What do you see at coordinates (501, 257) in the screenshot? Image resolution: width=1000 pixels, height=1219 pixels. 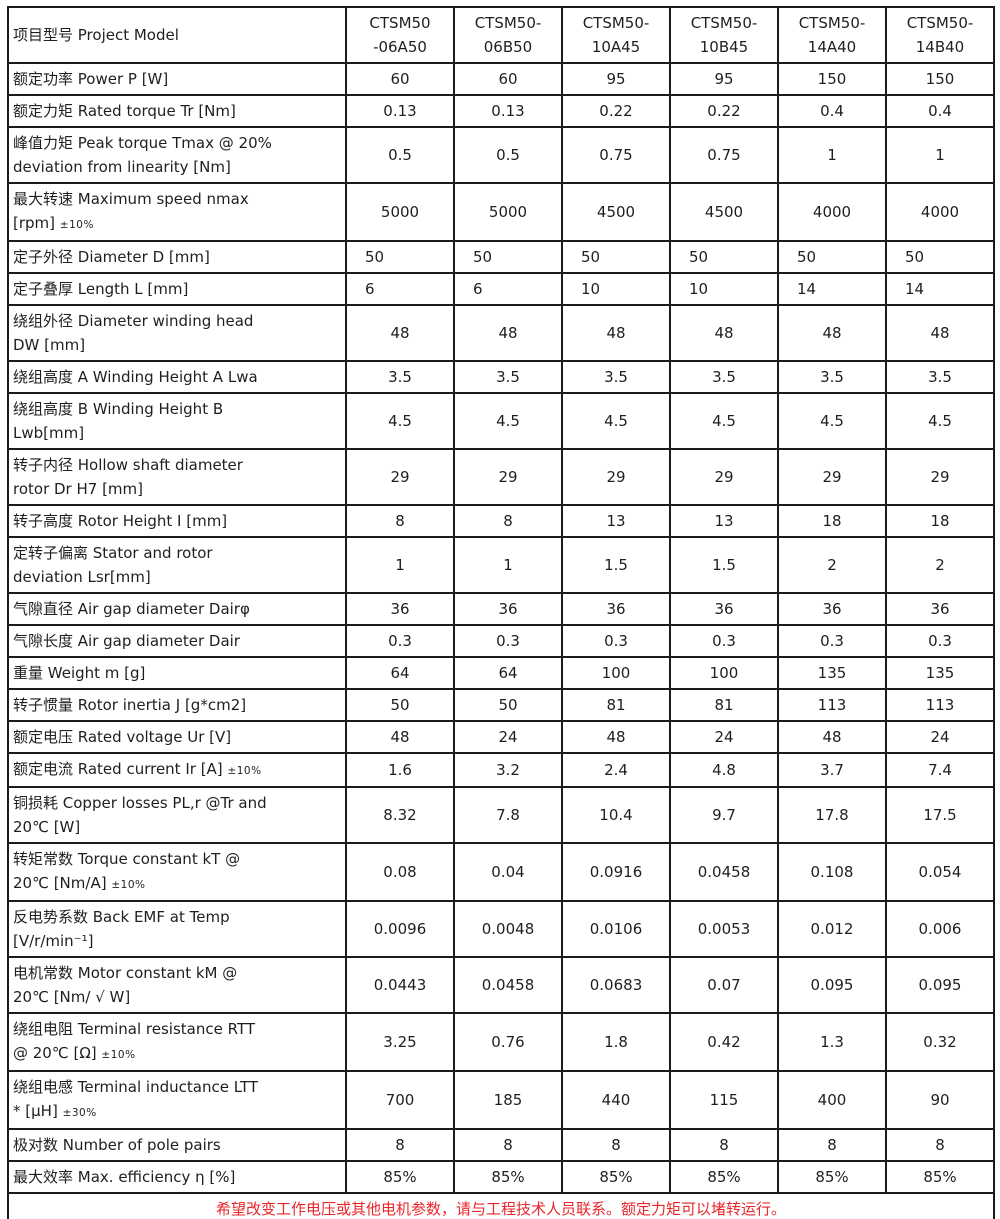 I see `table-row: 定子外径 Diameter D [mm] 50 50 50 50 50 50` at bounding box center [501, 257].